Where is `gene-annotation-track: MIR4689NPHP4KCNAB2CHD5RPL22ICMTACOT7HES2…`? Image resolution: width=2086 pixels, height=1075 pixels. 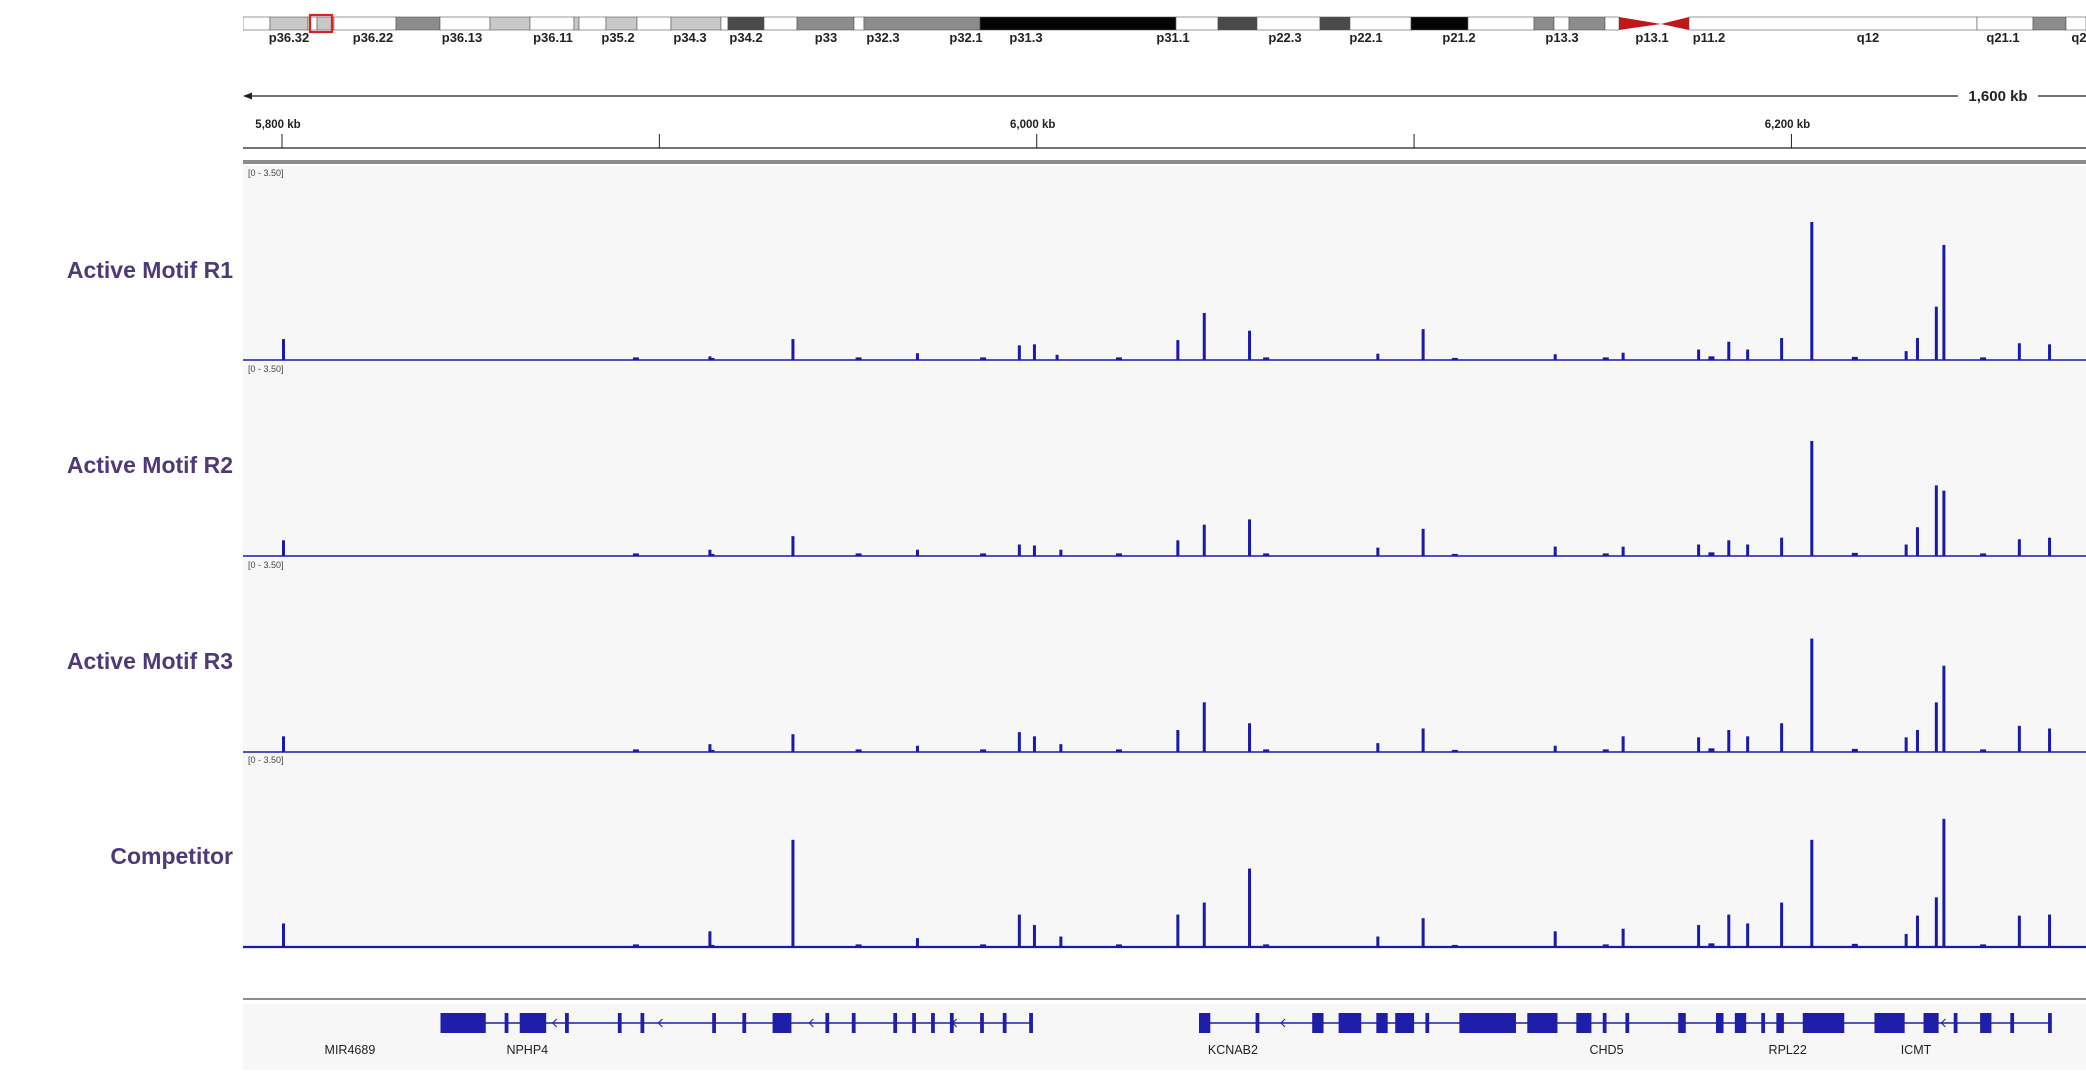
gene-annotation-track: MIR4689NPHP4KCNAB2CHD5RPL22ICMTACOT7HES2… is located at coordinates (1164, 1034).